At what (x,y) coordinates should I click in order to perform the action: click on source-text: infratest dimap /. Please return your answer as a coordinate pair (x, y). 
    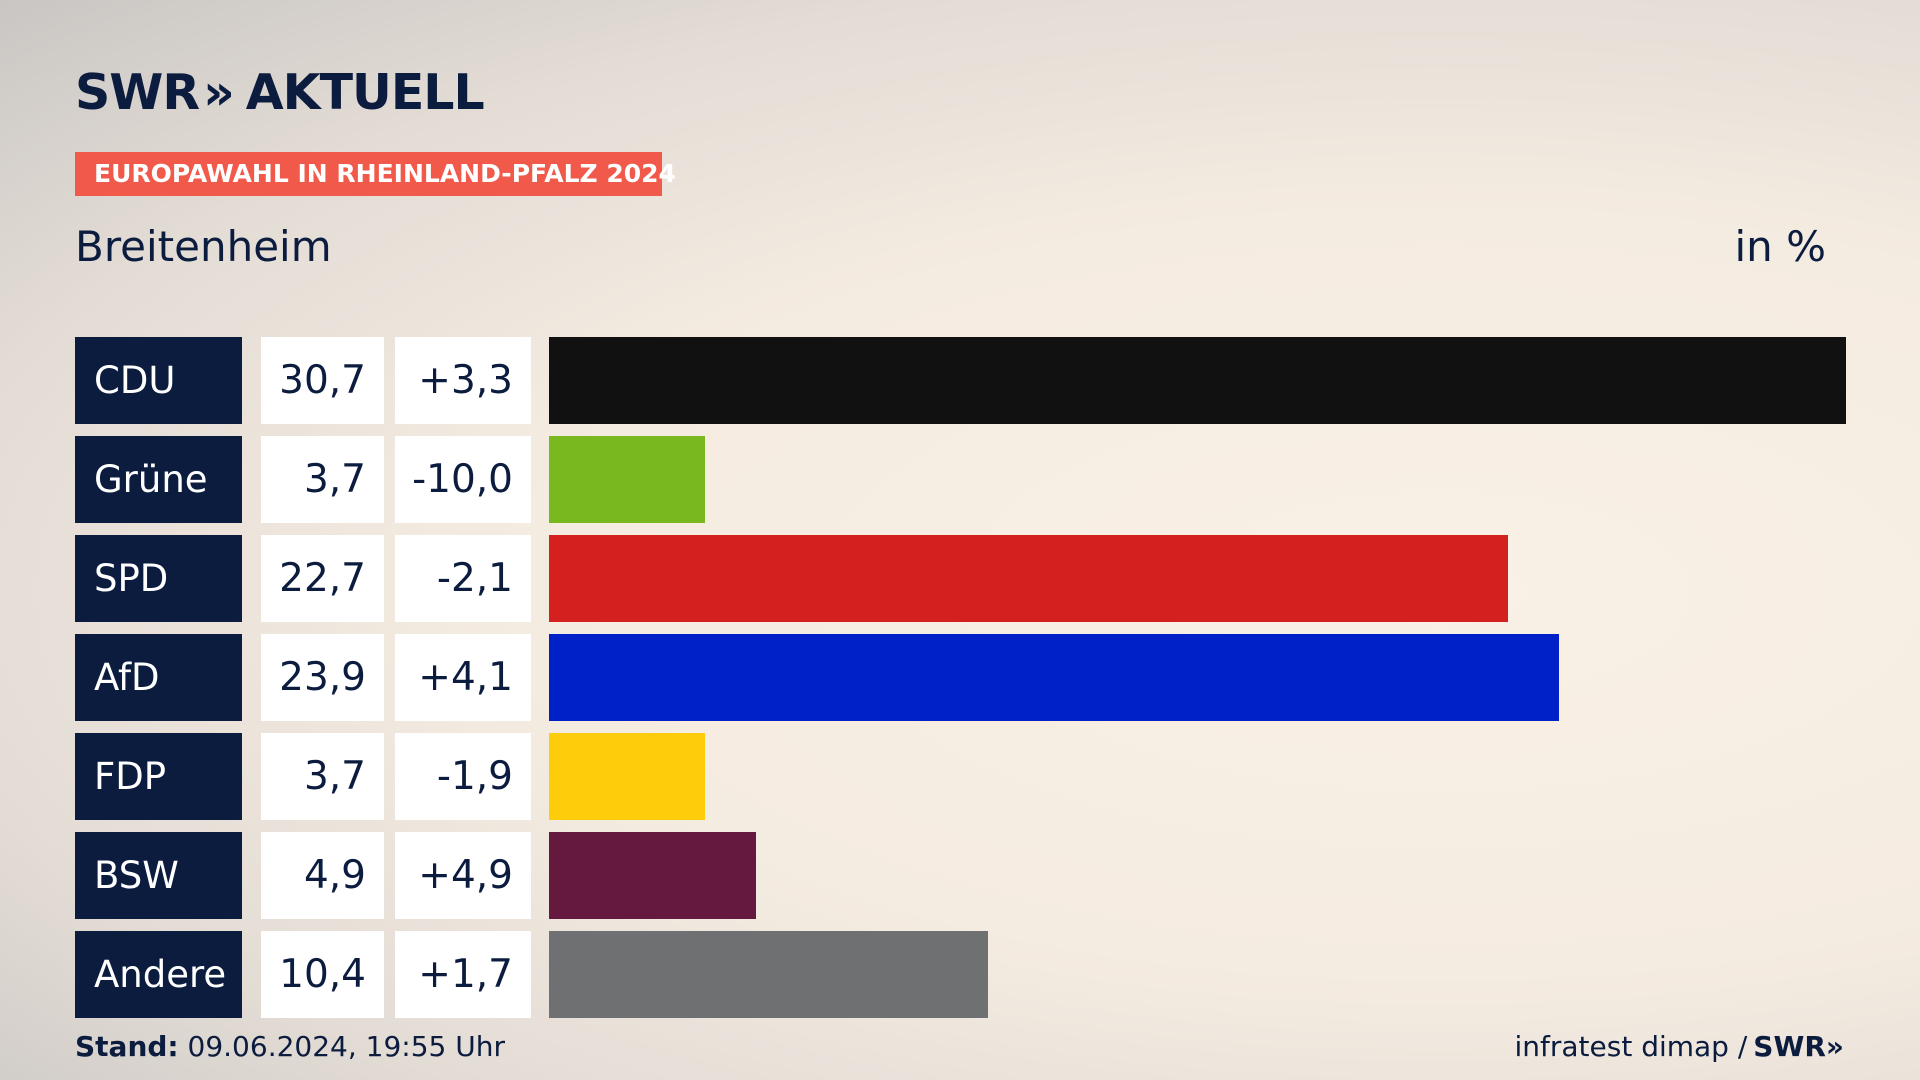
    Looking at the image, I should click on (1631, 1046).